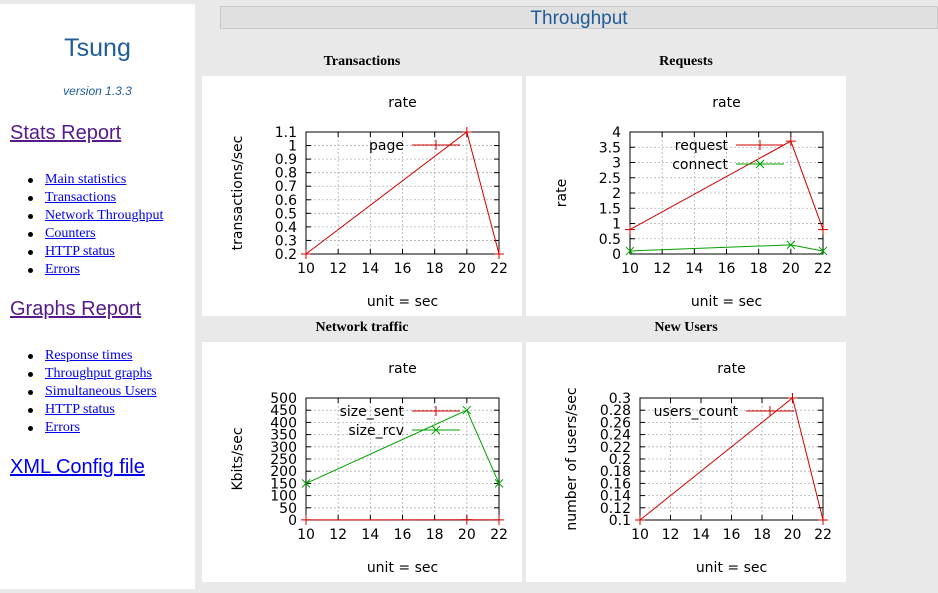 This screenshot has width=938, height=593. What do you see at coordinates (362, 327) in the screenshot?
I see `graph-title-network-traffic: Network traffic` at bounding box center [362, 327].